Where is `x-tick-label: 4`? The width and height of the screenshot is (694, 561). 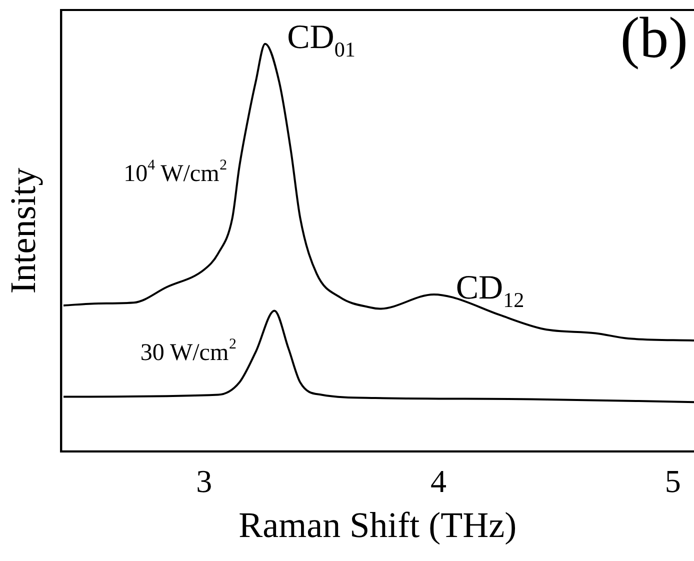
x-tick-label: 4 is located at coordinates (438, 481).